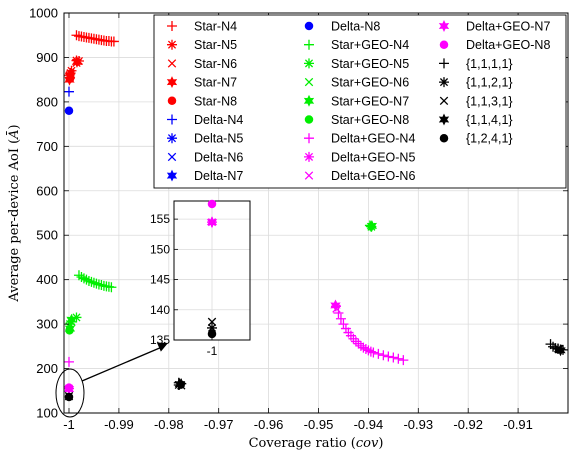  Describe the element at coordinates (71, 70) in the screenshot. I see `data-point-star-n5` at that location.